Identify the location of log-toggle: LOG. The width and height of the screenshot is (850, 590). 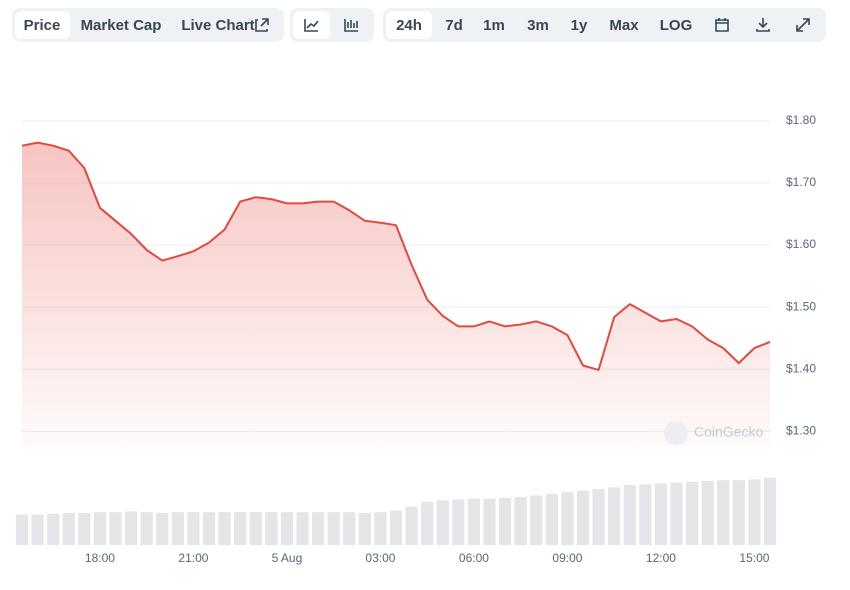
(676, 25).